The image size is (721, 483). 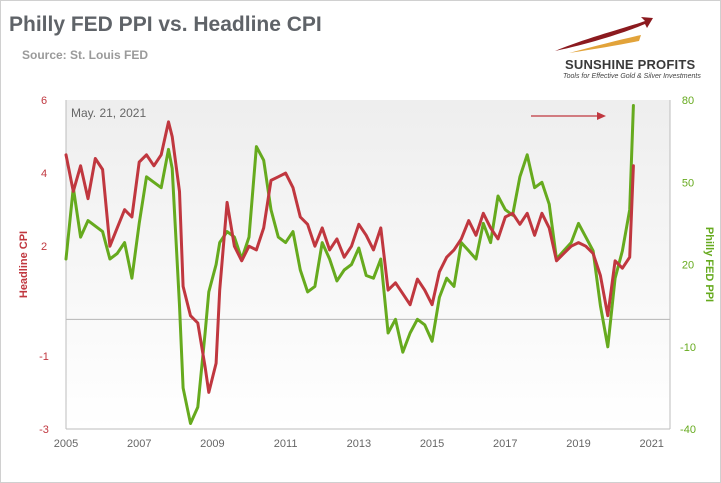 I want to click on left-tick-label: 6, so click(x=44, y=101).